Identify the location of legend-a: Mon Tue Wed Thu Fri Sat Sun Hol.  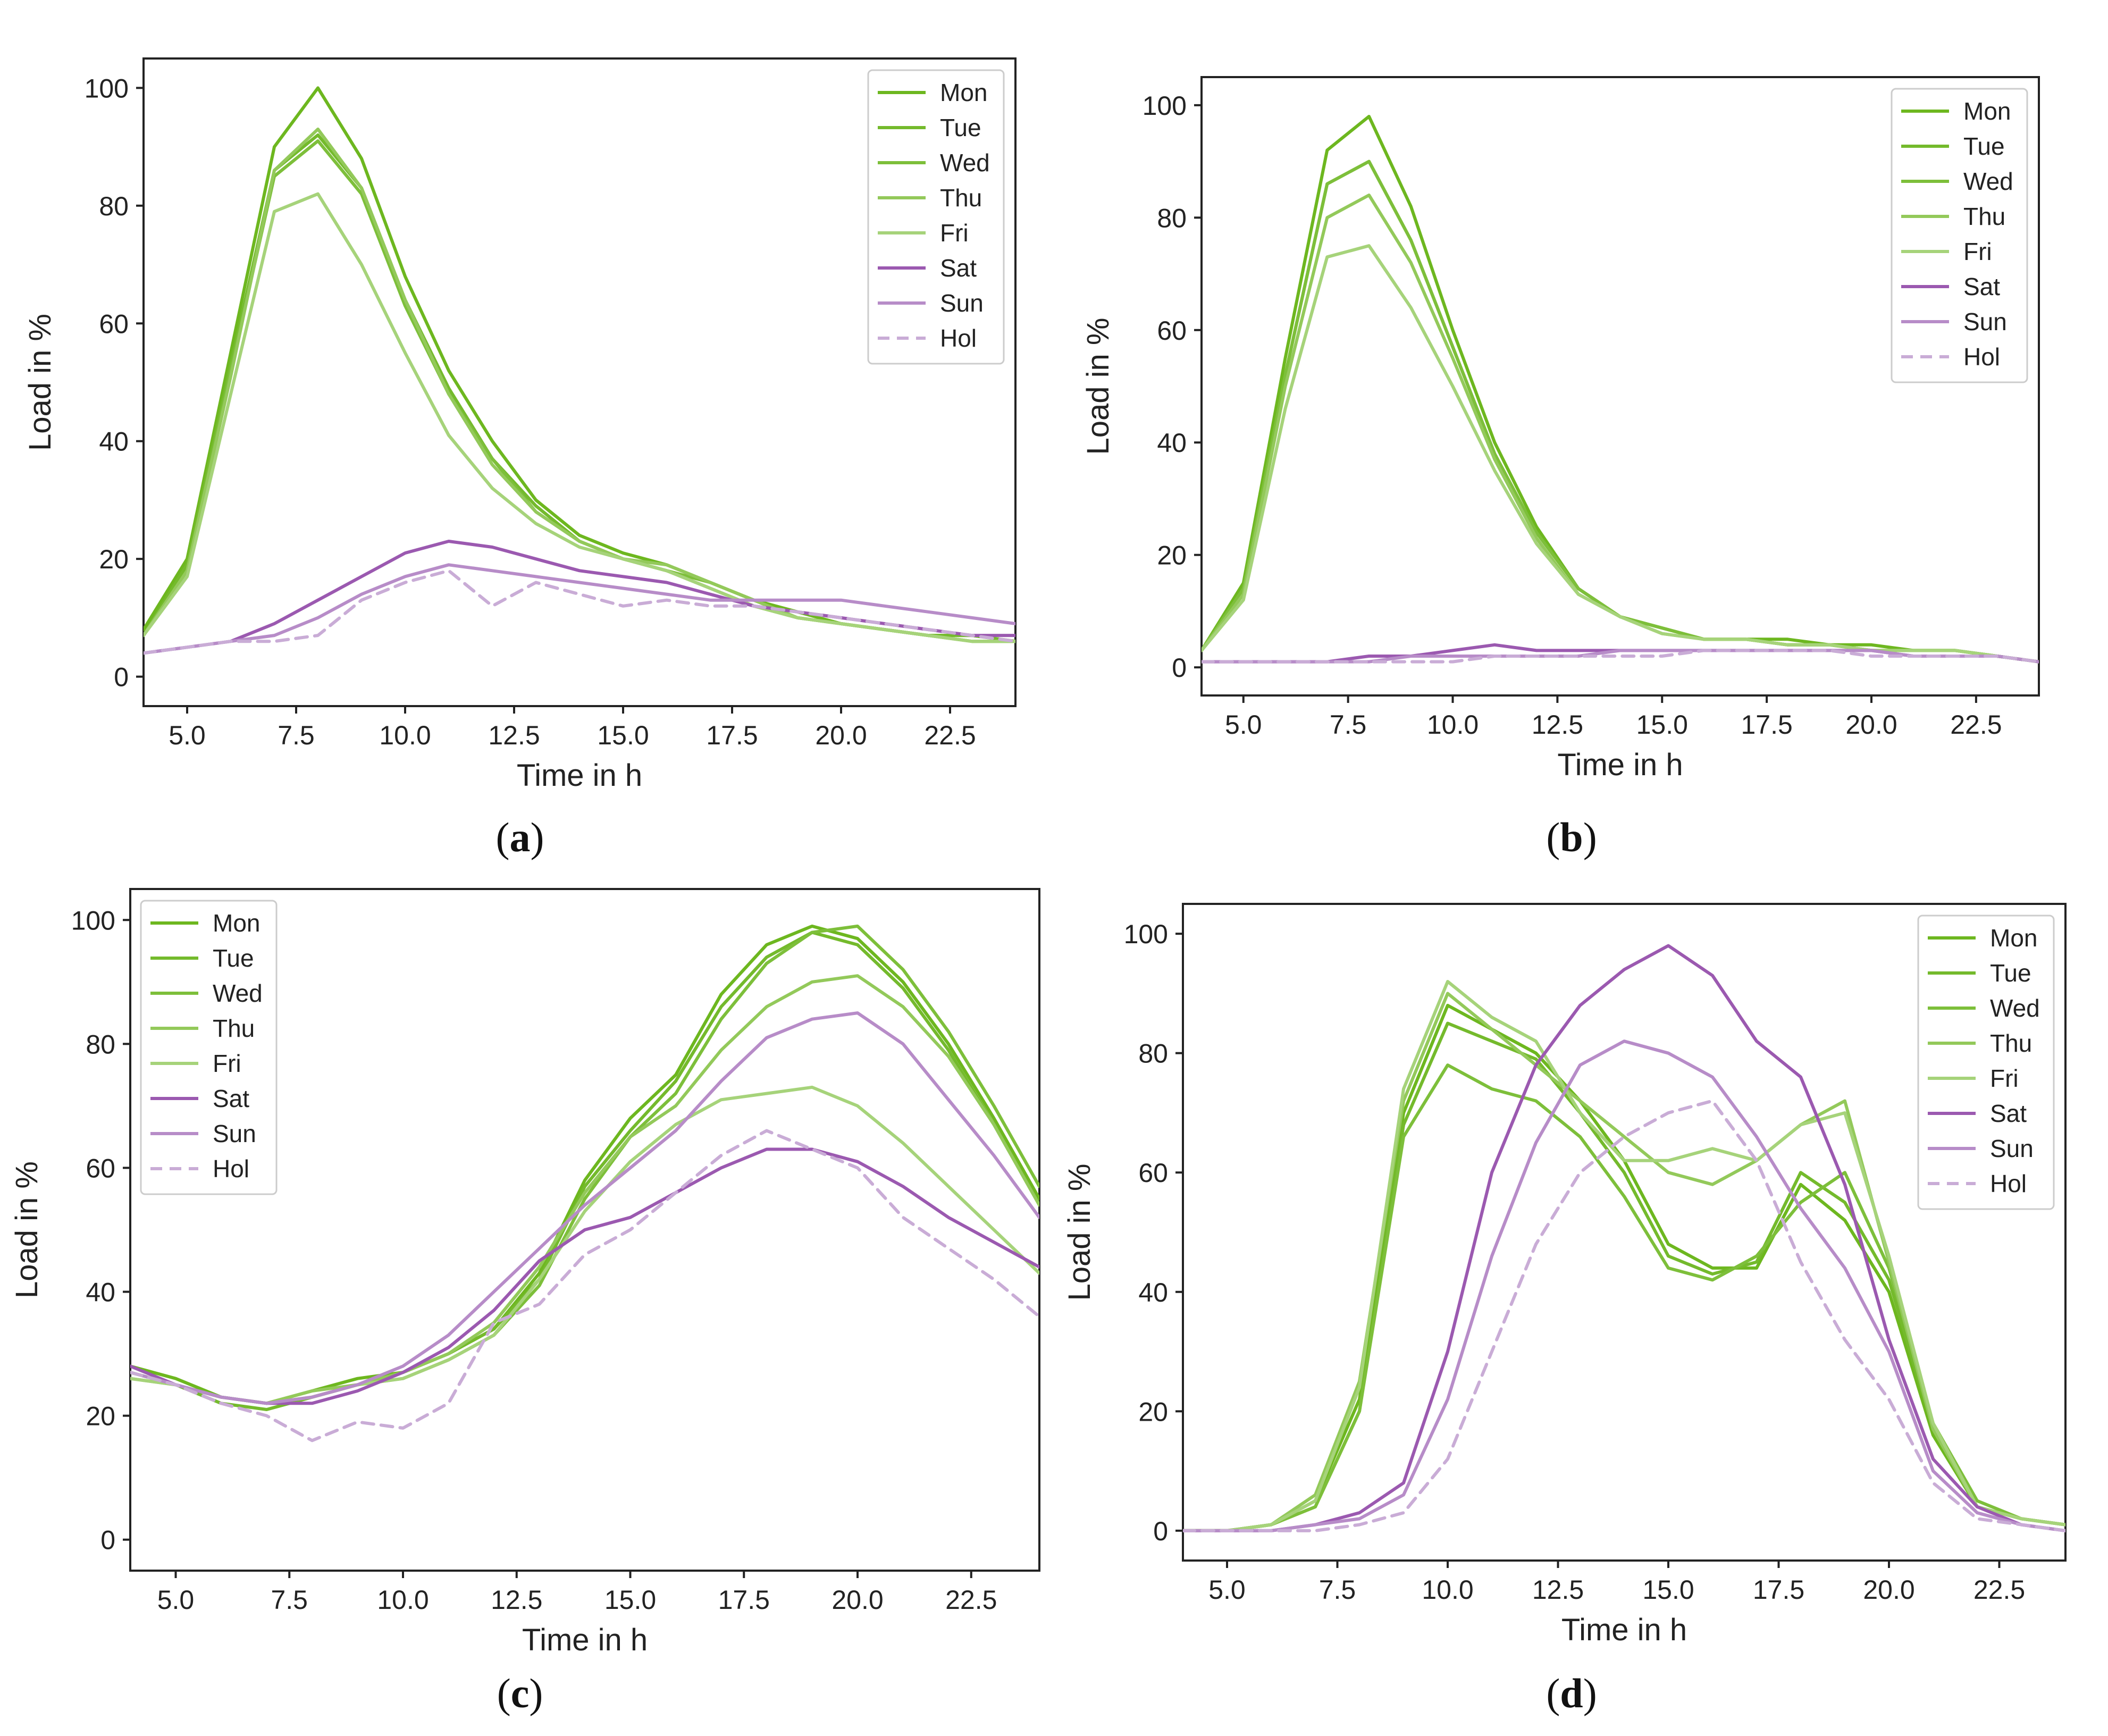
(936, 217).